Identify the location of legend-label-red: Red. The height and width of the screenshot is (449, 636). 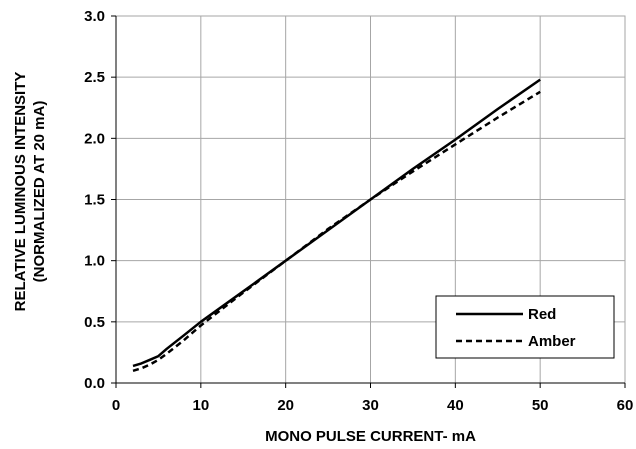
(542, 314).